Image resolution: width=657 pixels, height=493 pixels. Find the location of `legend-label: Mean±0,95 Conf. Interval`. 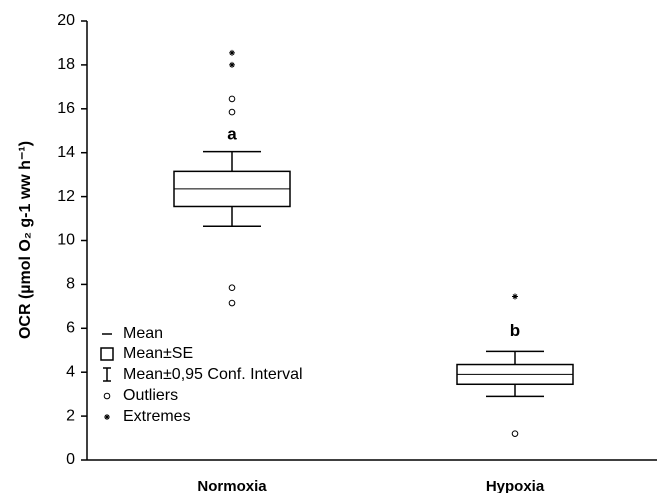

legend-label: Mean±0,95 Conf. Interval is located at coordinates (213, 374).